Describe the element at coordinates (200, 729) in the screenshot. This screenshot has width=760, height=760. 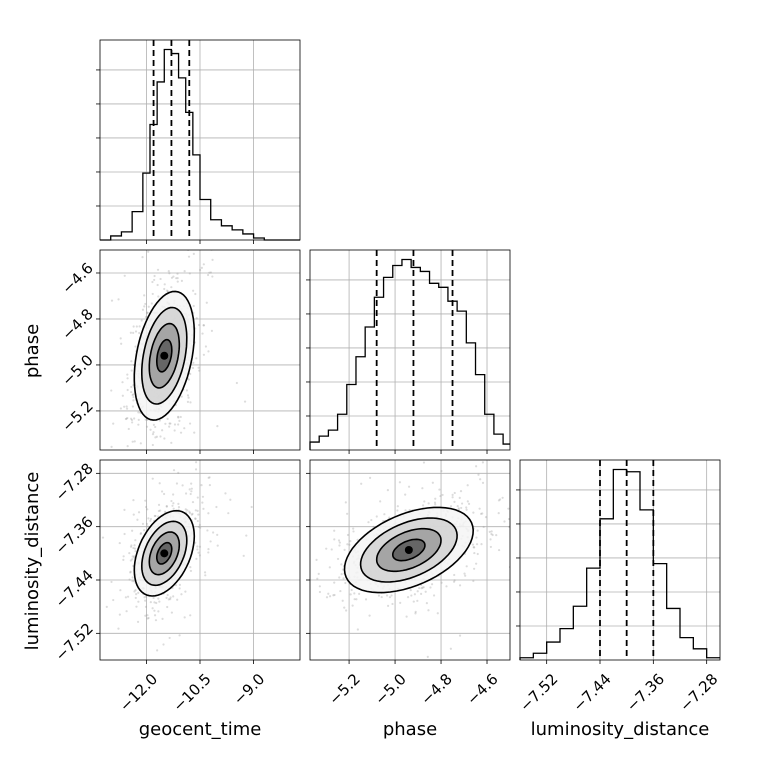
I see `x-axis-label-geocent-time: geocent_time` at that location.